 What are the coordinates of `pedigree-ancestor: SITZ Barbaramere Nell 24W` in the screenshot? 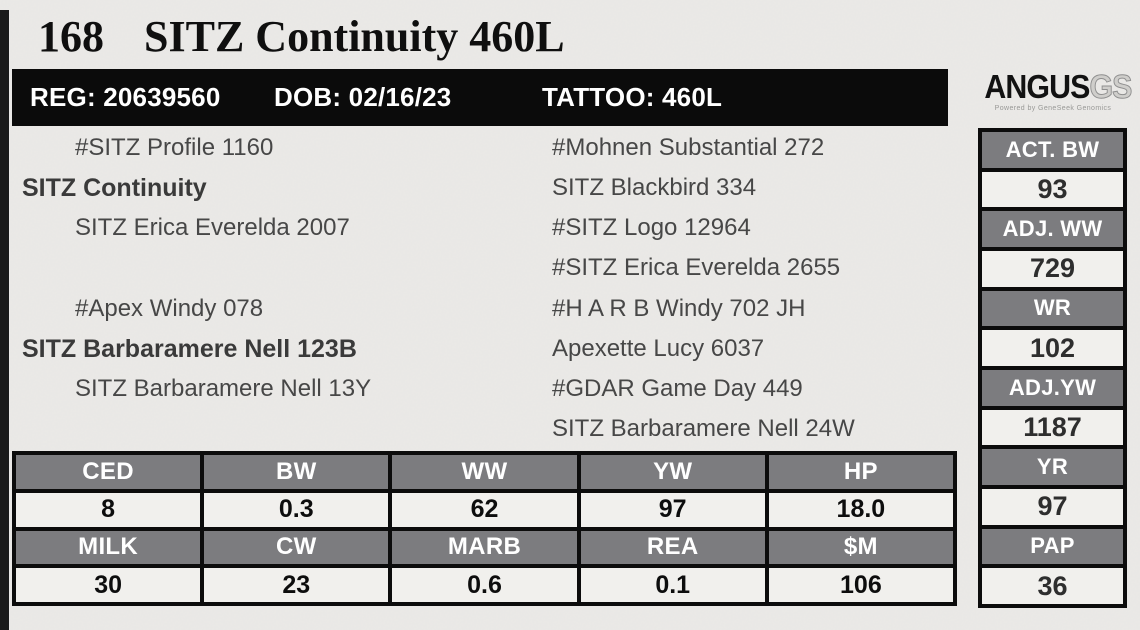 It's located at (703, 428).